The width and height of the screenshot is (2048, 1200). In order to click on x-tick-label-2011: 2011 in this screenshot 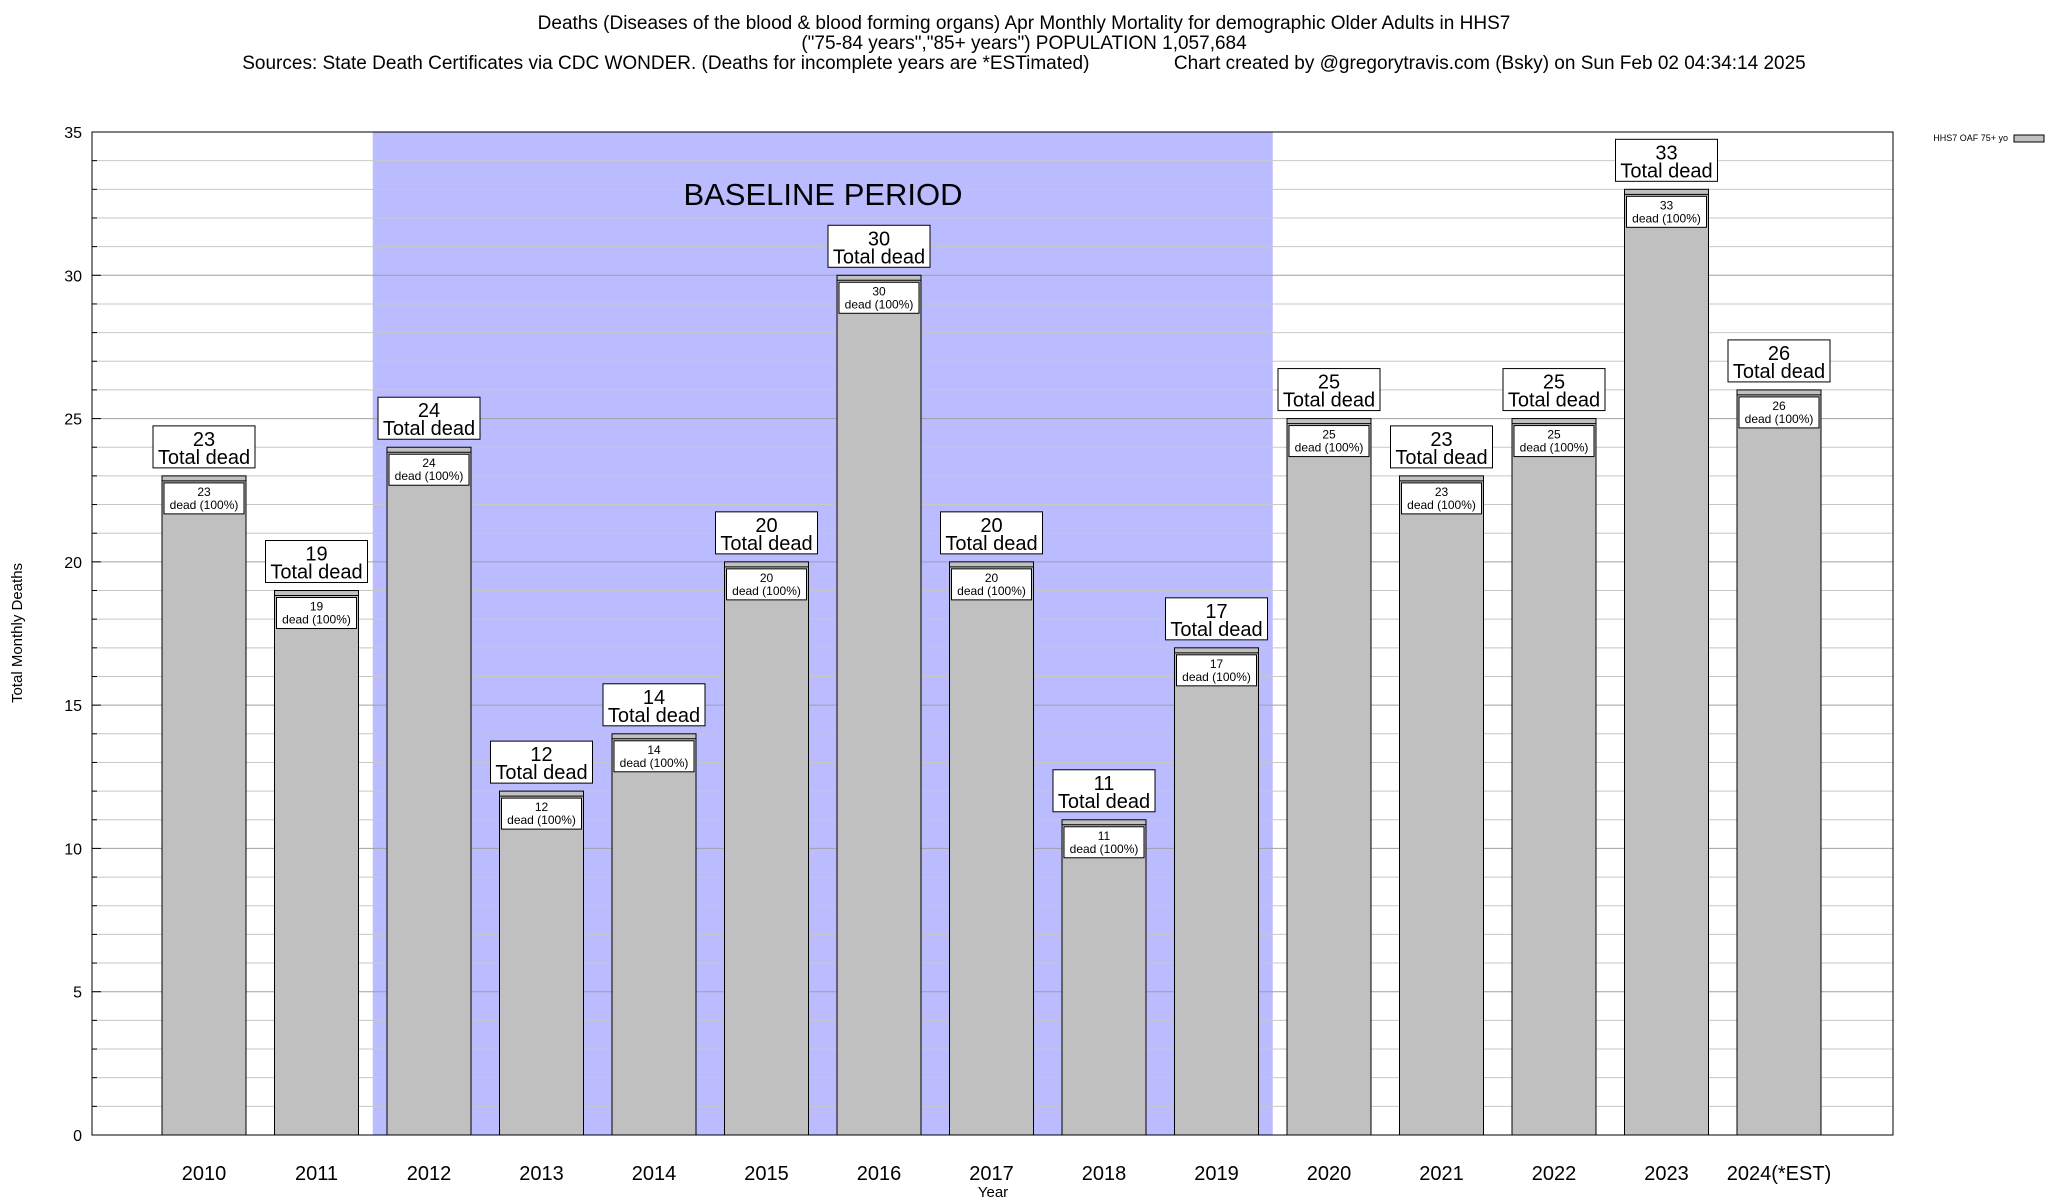, I will do `click(316, 1174)`.